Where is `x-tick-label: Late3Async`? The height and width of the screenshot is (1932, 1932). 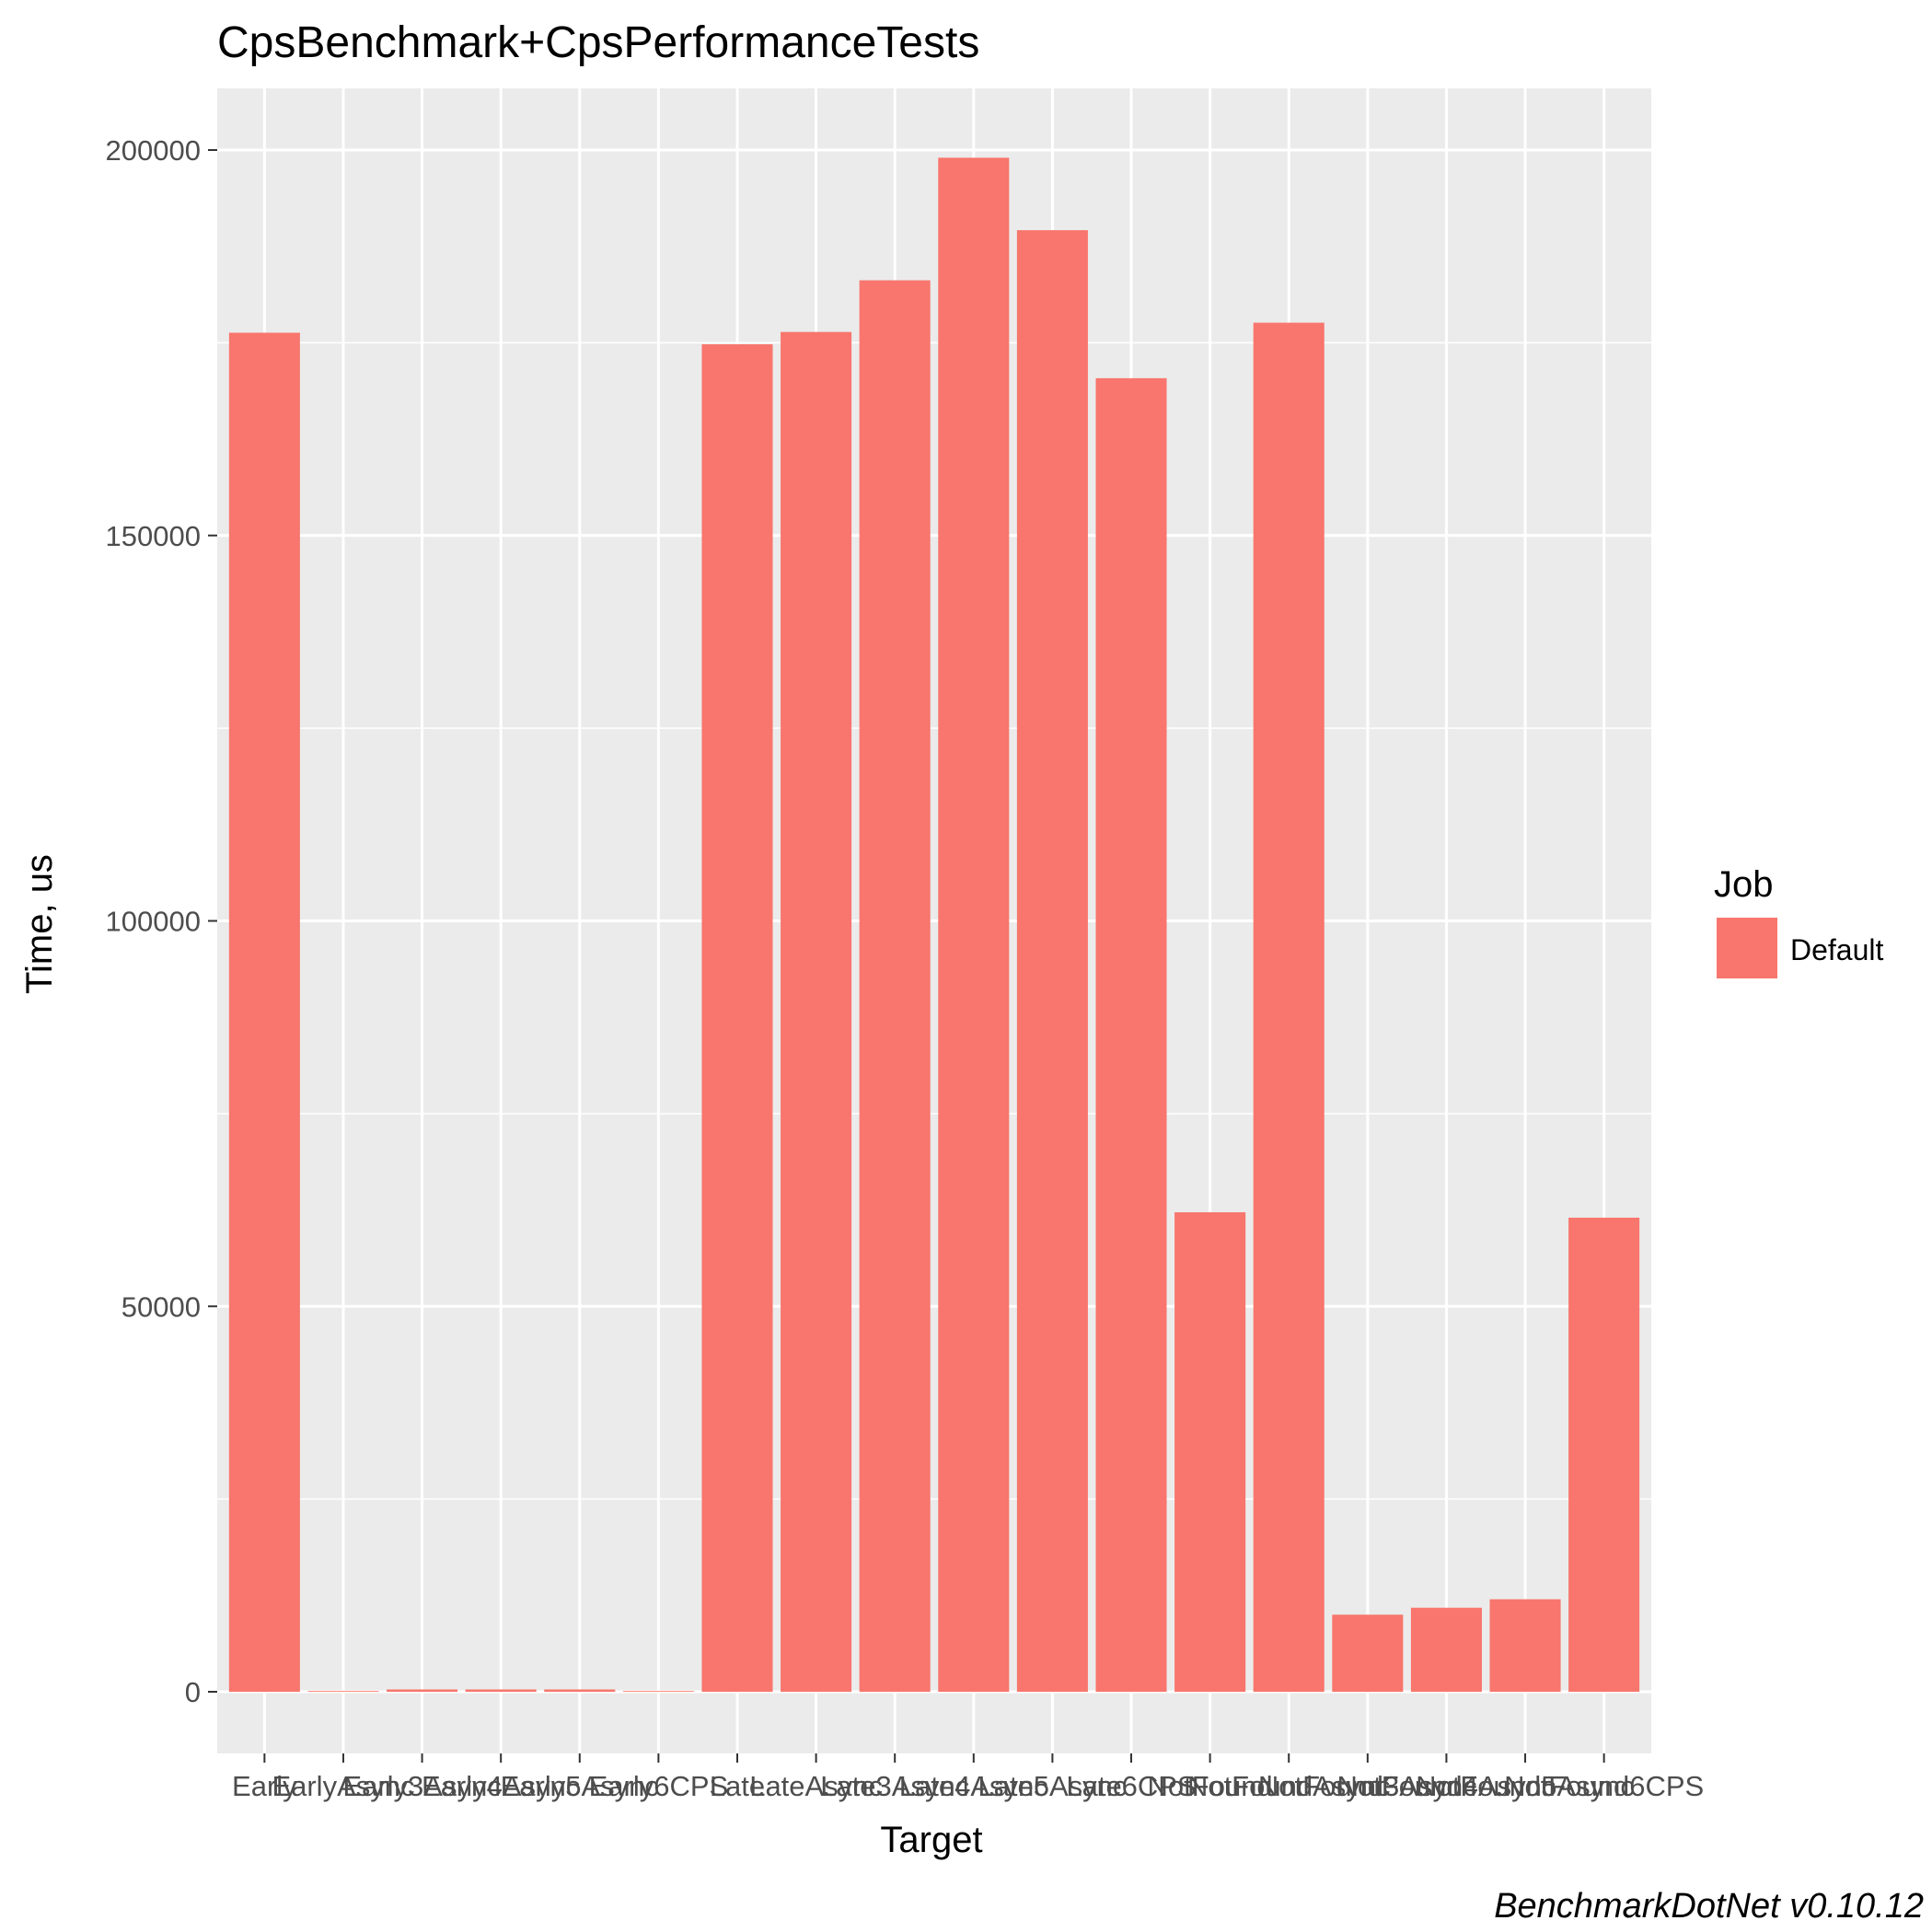 x-tick-label: Late3Async is located at coordinates (895, 1786).